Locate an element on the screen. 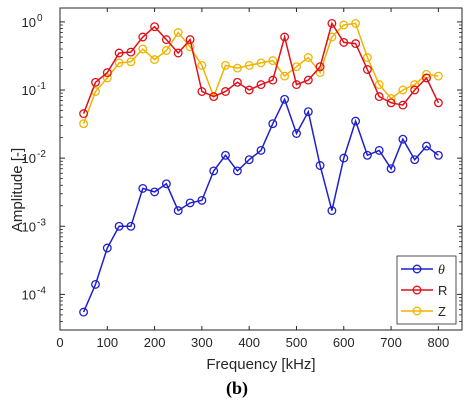 The width and height of the screenshot is (474, 405). y-tick-exponent: -4 is located at coordinates (41, 290).